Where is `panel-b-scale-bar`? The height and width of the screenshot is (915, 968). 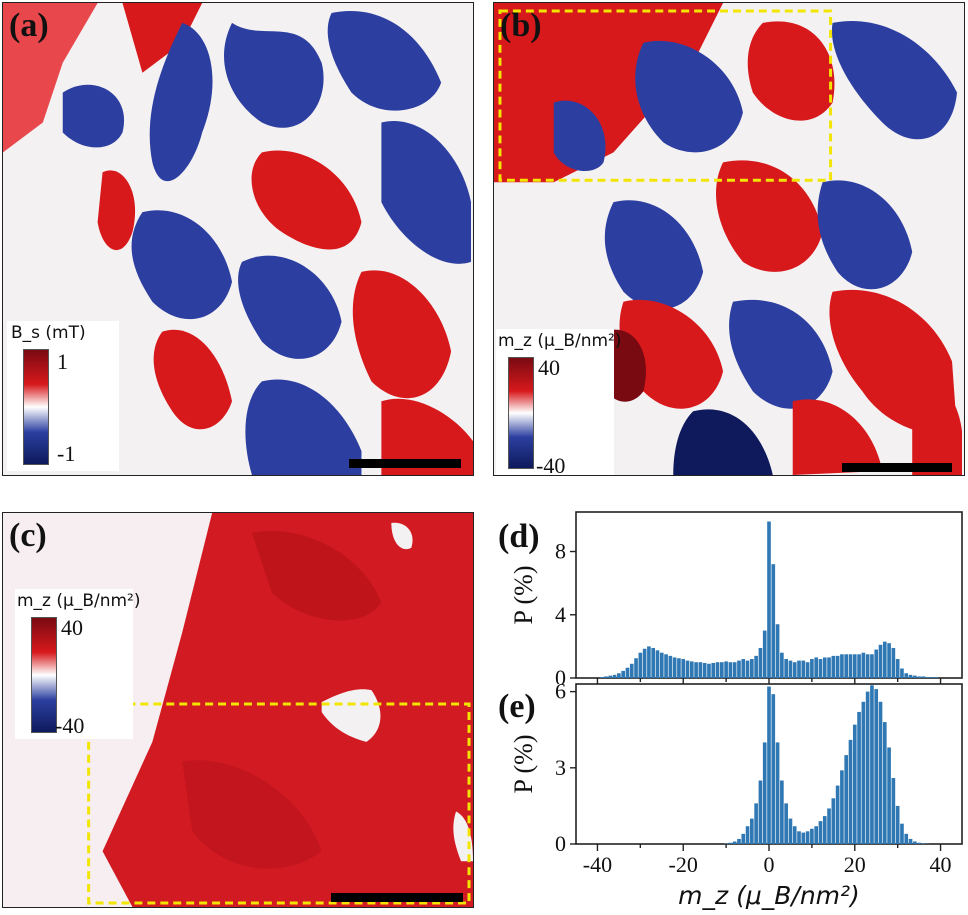
panel-b-scale-bar is located at coordinates (897, 467).